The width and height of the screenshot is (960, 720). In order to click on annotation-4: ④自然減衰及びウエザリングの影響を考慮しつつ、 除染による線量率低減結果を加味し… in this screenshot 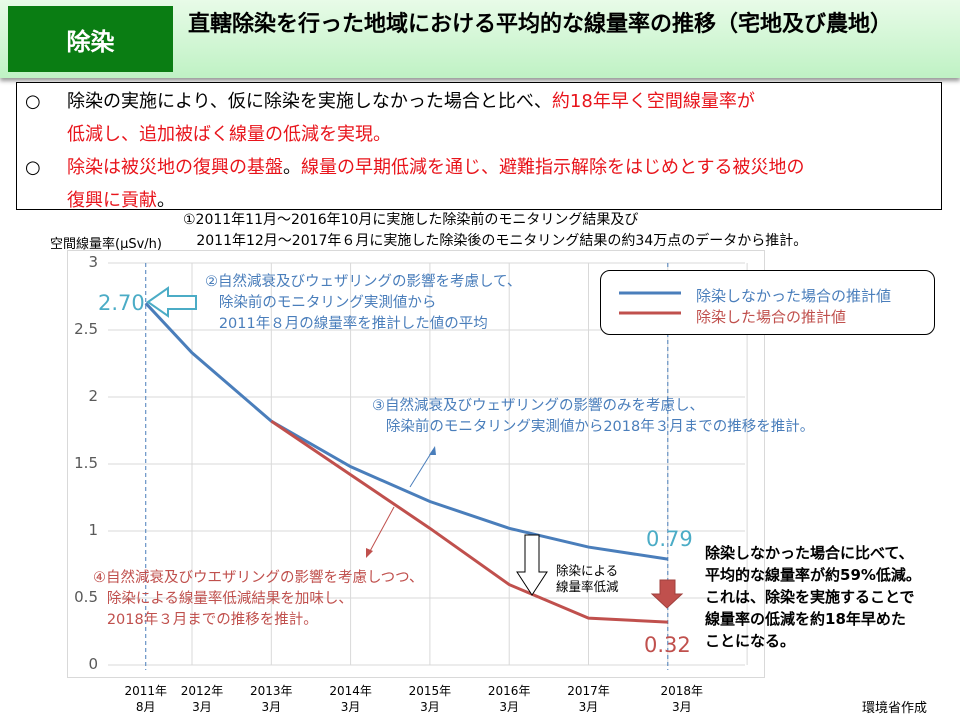, I will do `click(258, 599)`.